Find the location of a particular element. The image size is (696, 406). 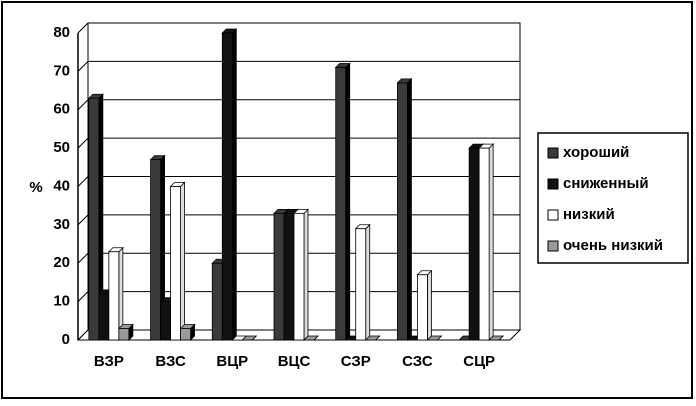

x-tick-label: СЗР is located at coordinates (356, 361).